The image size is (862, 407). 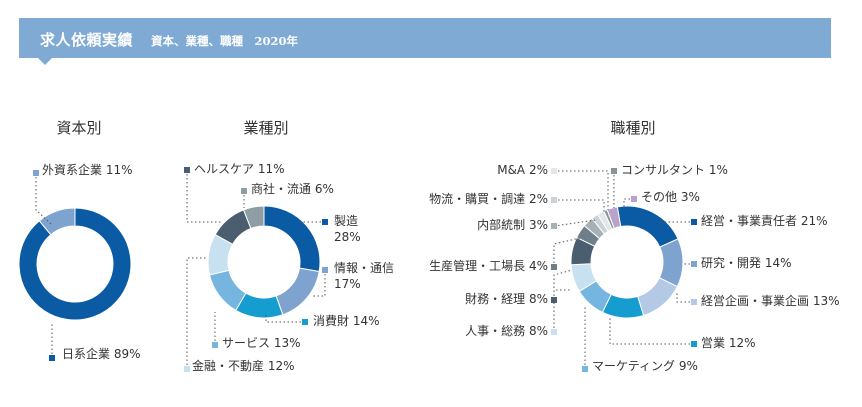 What do you see at coordinates (347, 229) in the screenshot?
I see `slice-label: 製造 28%` at bounding box center [347, 229].